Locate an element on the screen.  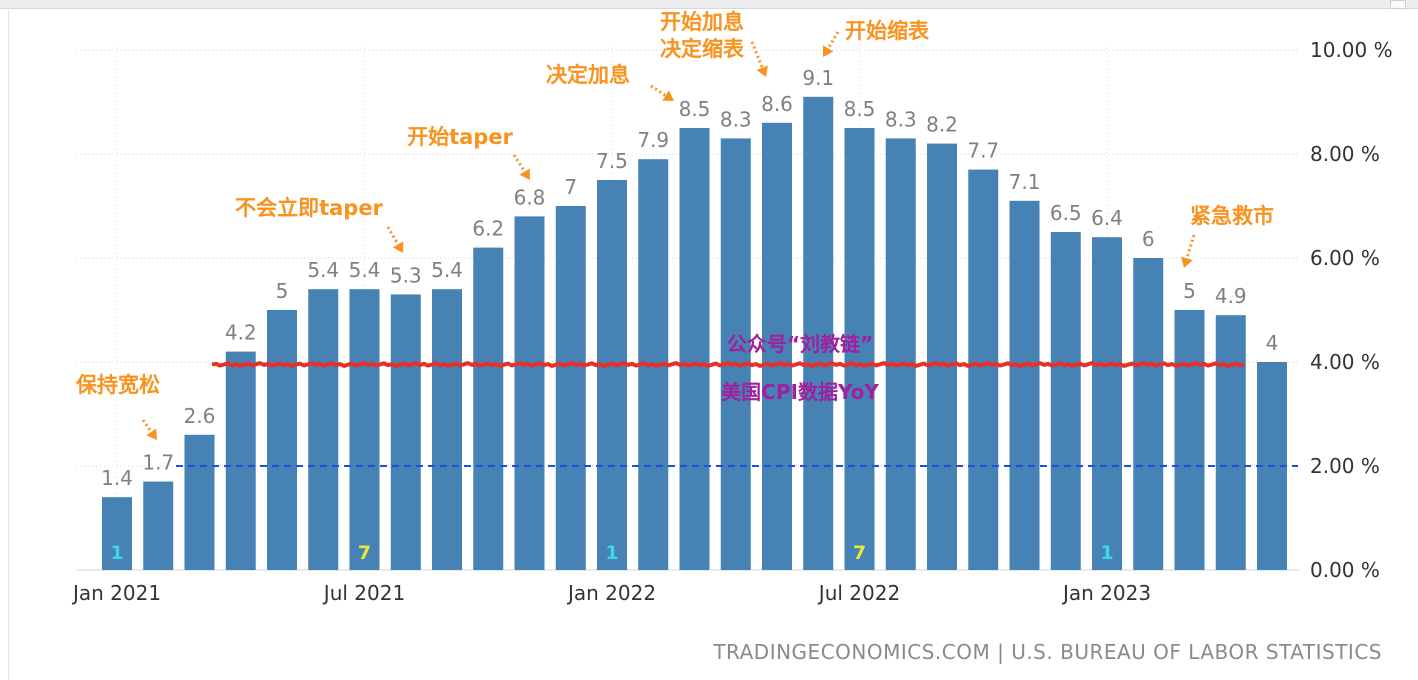
value-label: 7.9 is located at coordinates (653, 140).